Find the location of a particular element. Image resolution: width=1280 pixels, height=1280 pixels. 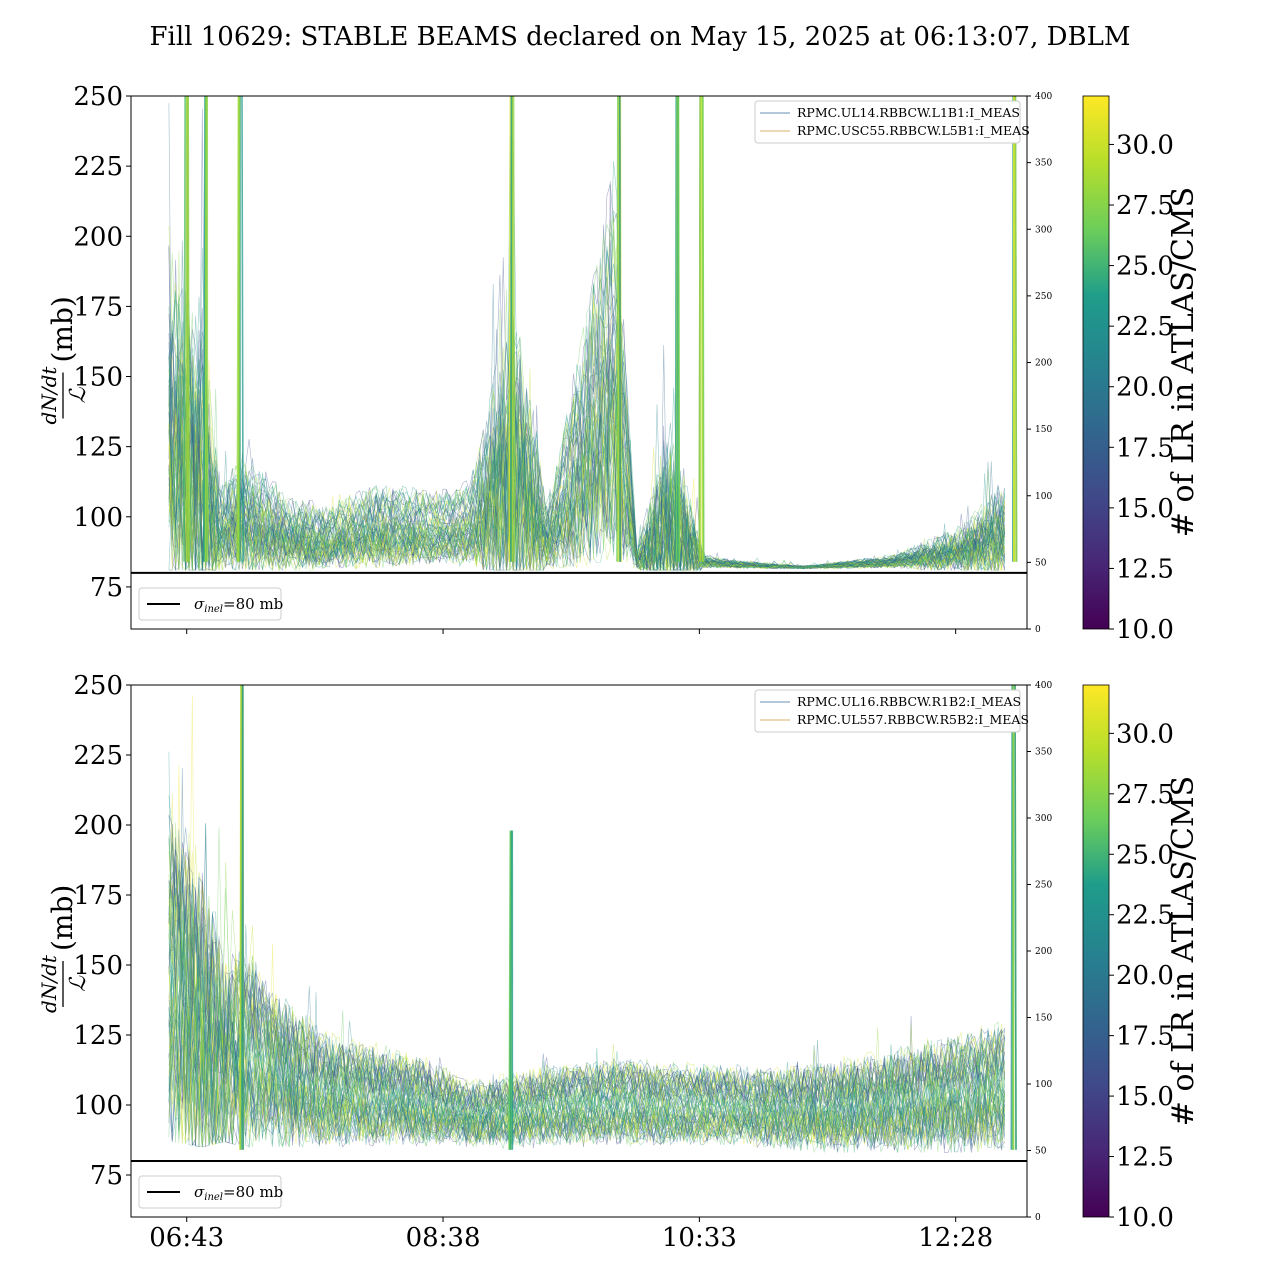

bottom-left-tick-label: 100 is located at coordinates (98, 1106).